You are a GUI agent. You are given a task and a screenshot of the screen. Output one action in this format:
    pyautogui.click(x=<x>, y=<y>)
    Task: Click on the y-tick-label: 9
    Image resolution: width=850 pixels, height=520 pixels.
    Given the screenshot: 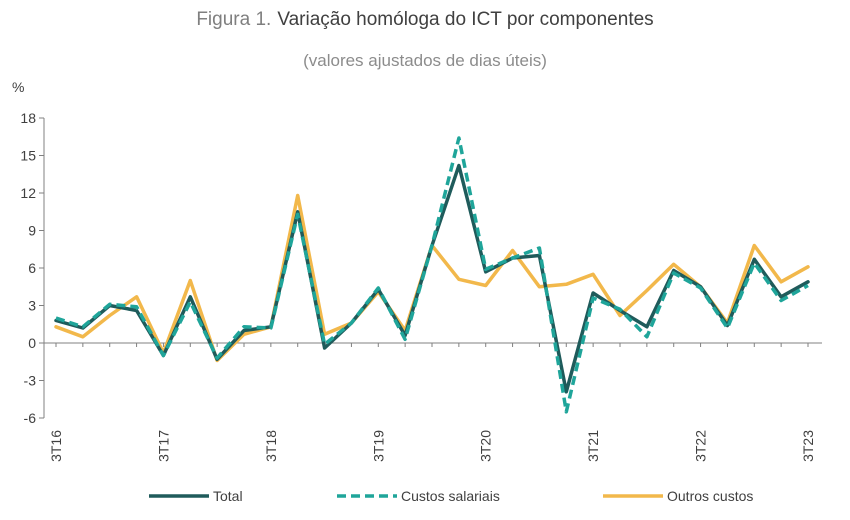 What is the action you would take?
    pyautogui.click(x=32, y=231)
    